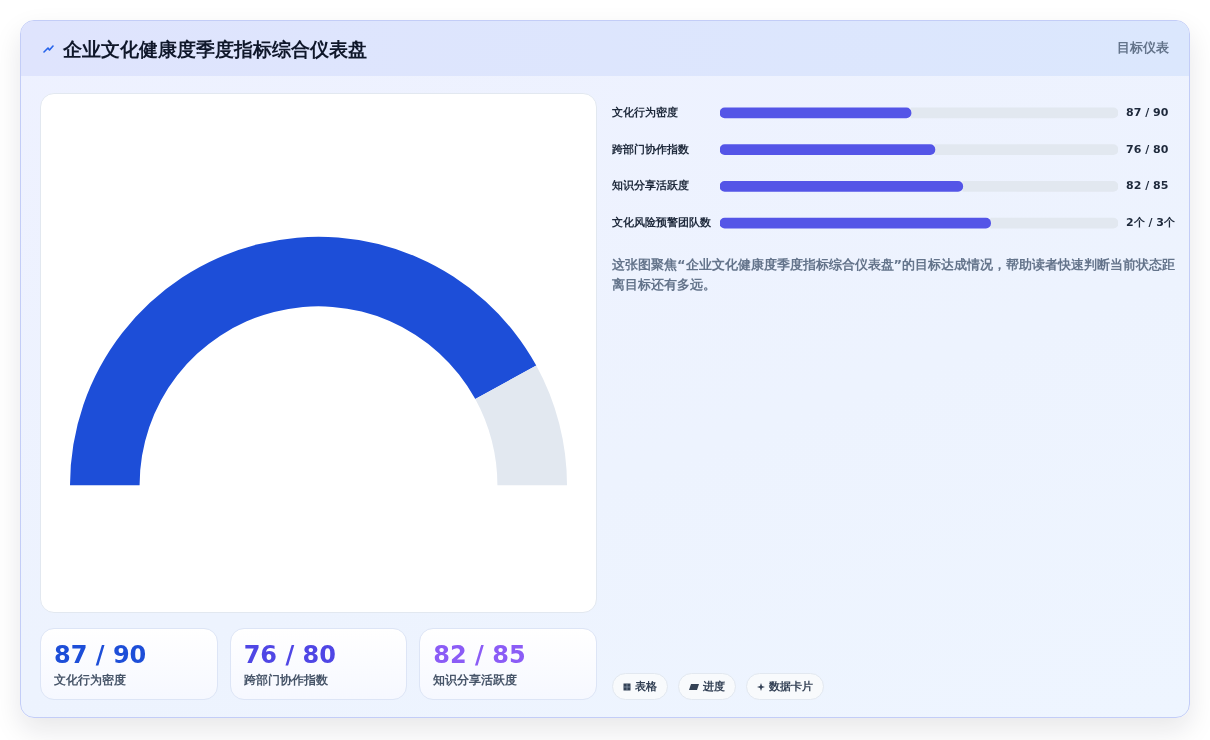 This screenshot has height=740, width=1210. I want to click on y-tick-label: 文化风险预警团队数, so click(661, 222).